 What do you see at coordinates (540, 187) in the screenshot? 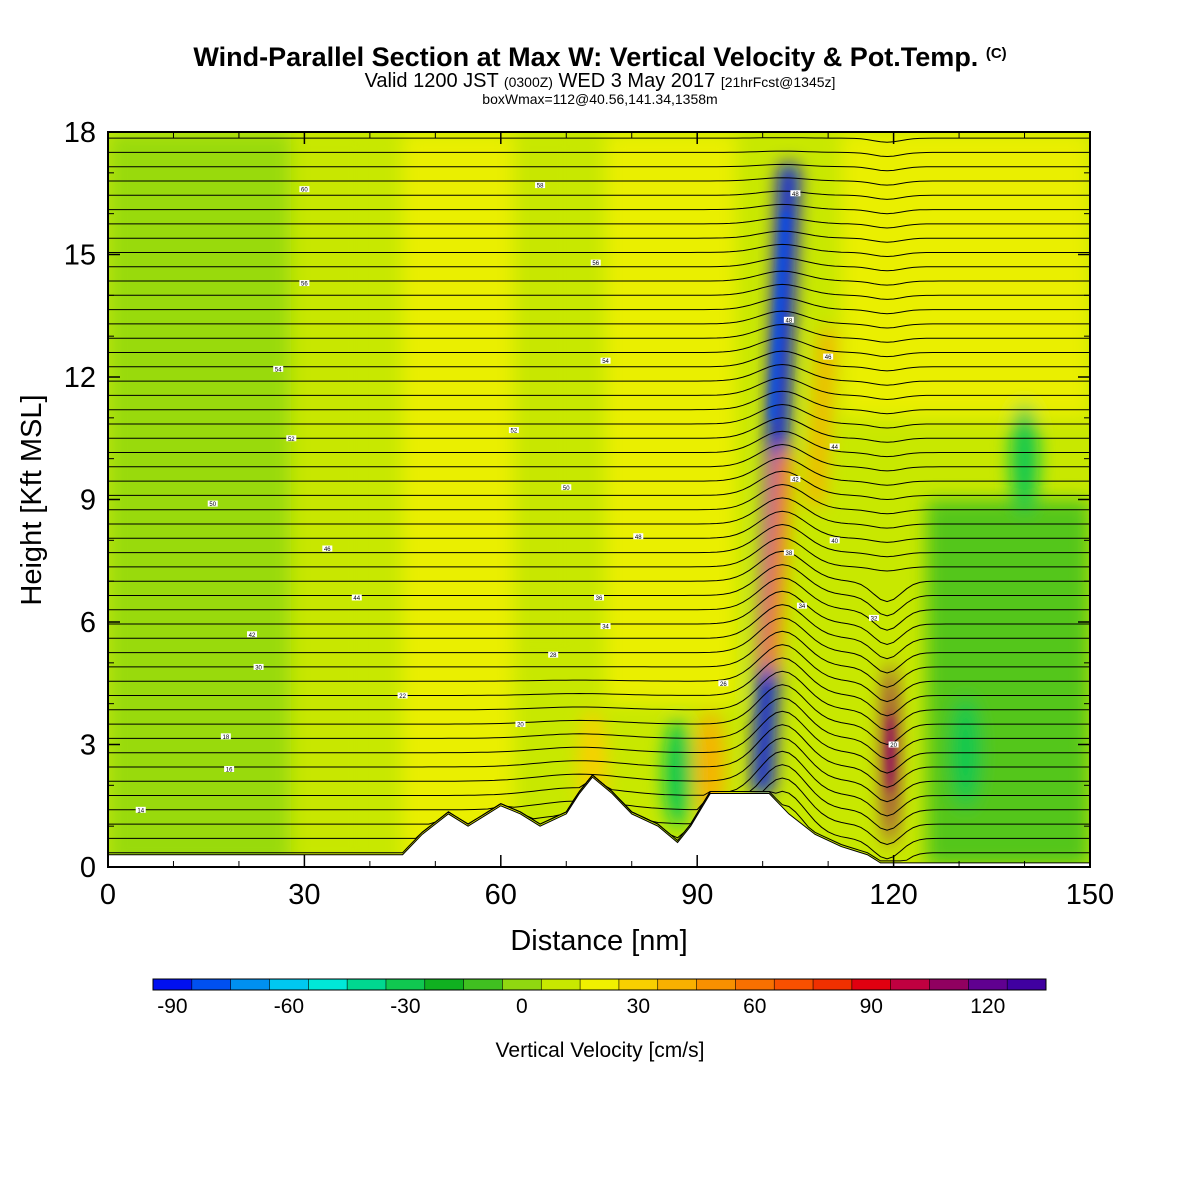
I see `isentrope-label: 58` at bounding box center [540, 187].